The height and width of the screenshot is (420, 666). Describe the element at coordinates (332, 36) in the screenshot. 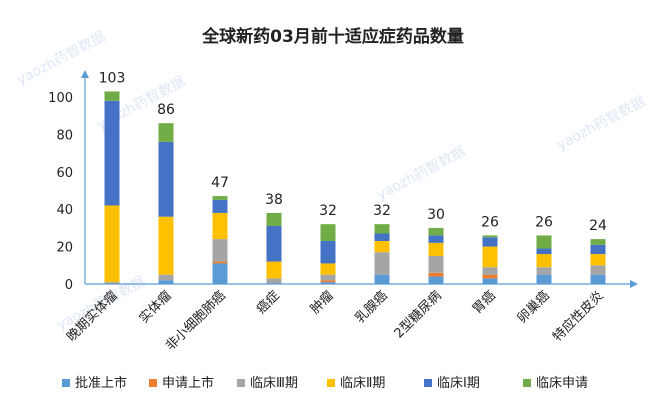

I see `chart-title: 全球新药03月前十适应症药品数量` at that location.